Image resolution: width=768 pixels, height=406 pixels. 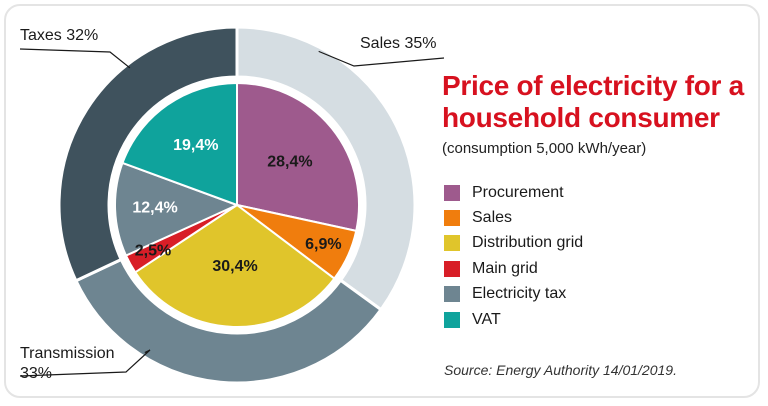 I want to click on legend-item-main-grid: Main grid, so click(x=513, y=268).